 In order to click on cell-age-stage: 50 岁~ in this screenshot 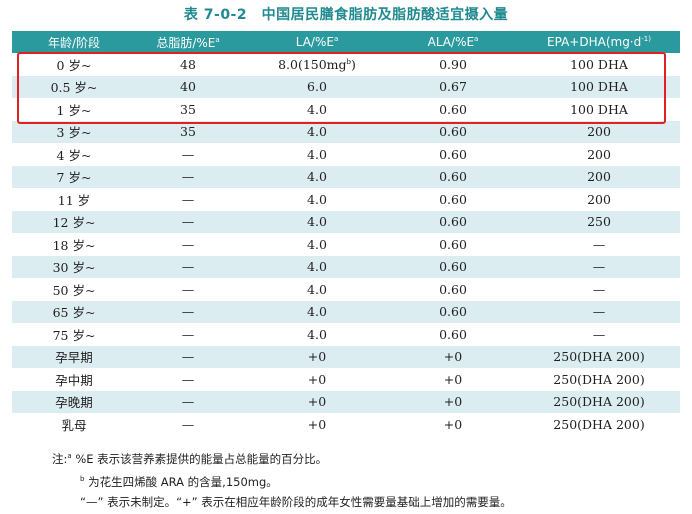, I will do `click(74, 290)`.